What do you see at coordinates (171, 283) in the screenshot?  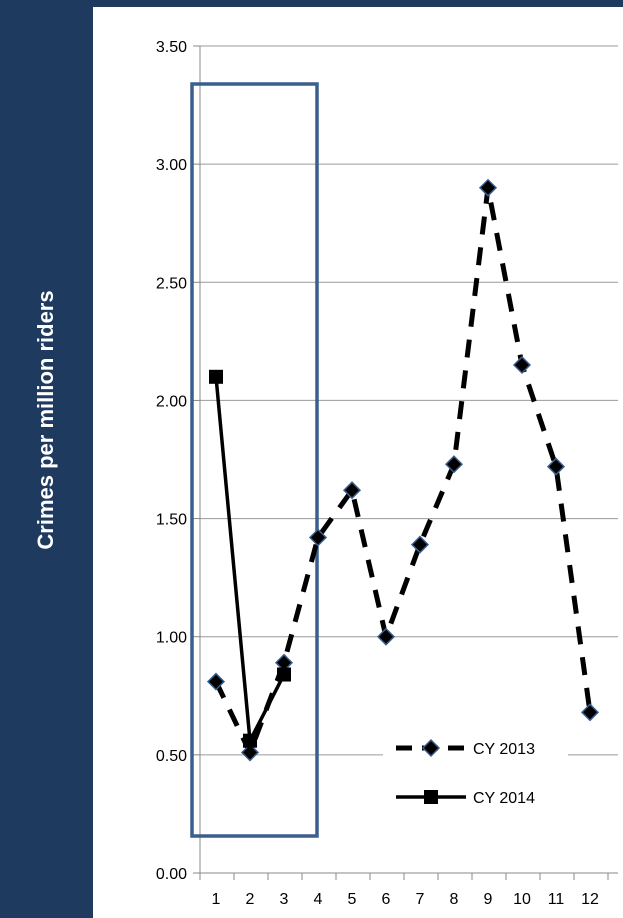 I see `y-tick-label: 2.50` at bounding box center [171, 283].